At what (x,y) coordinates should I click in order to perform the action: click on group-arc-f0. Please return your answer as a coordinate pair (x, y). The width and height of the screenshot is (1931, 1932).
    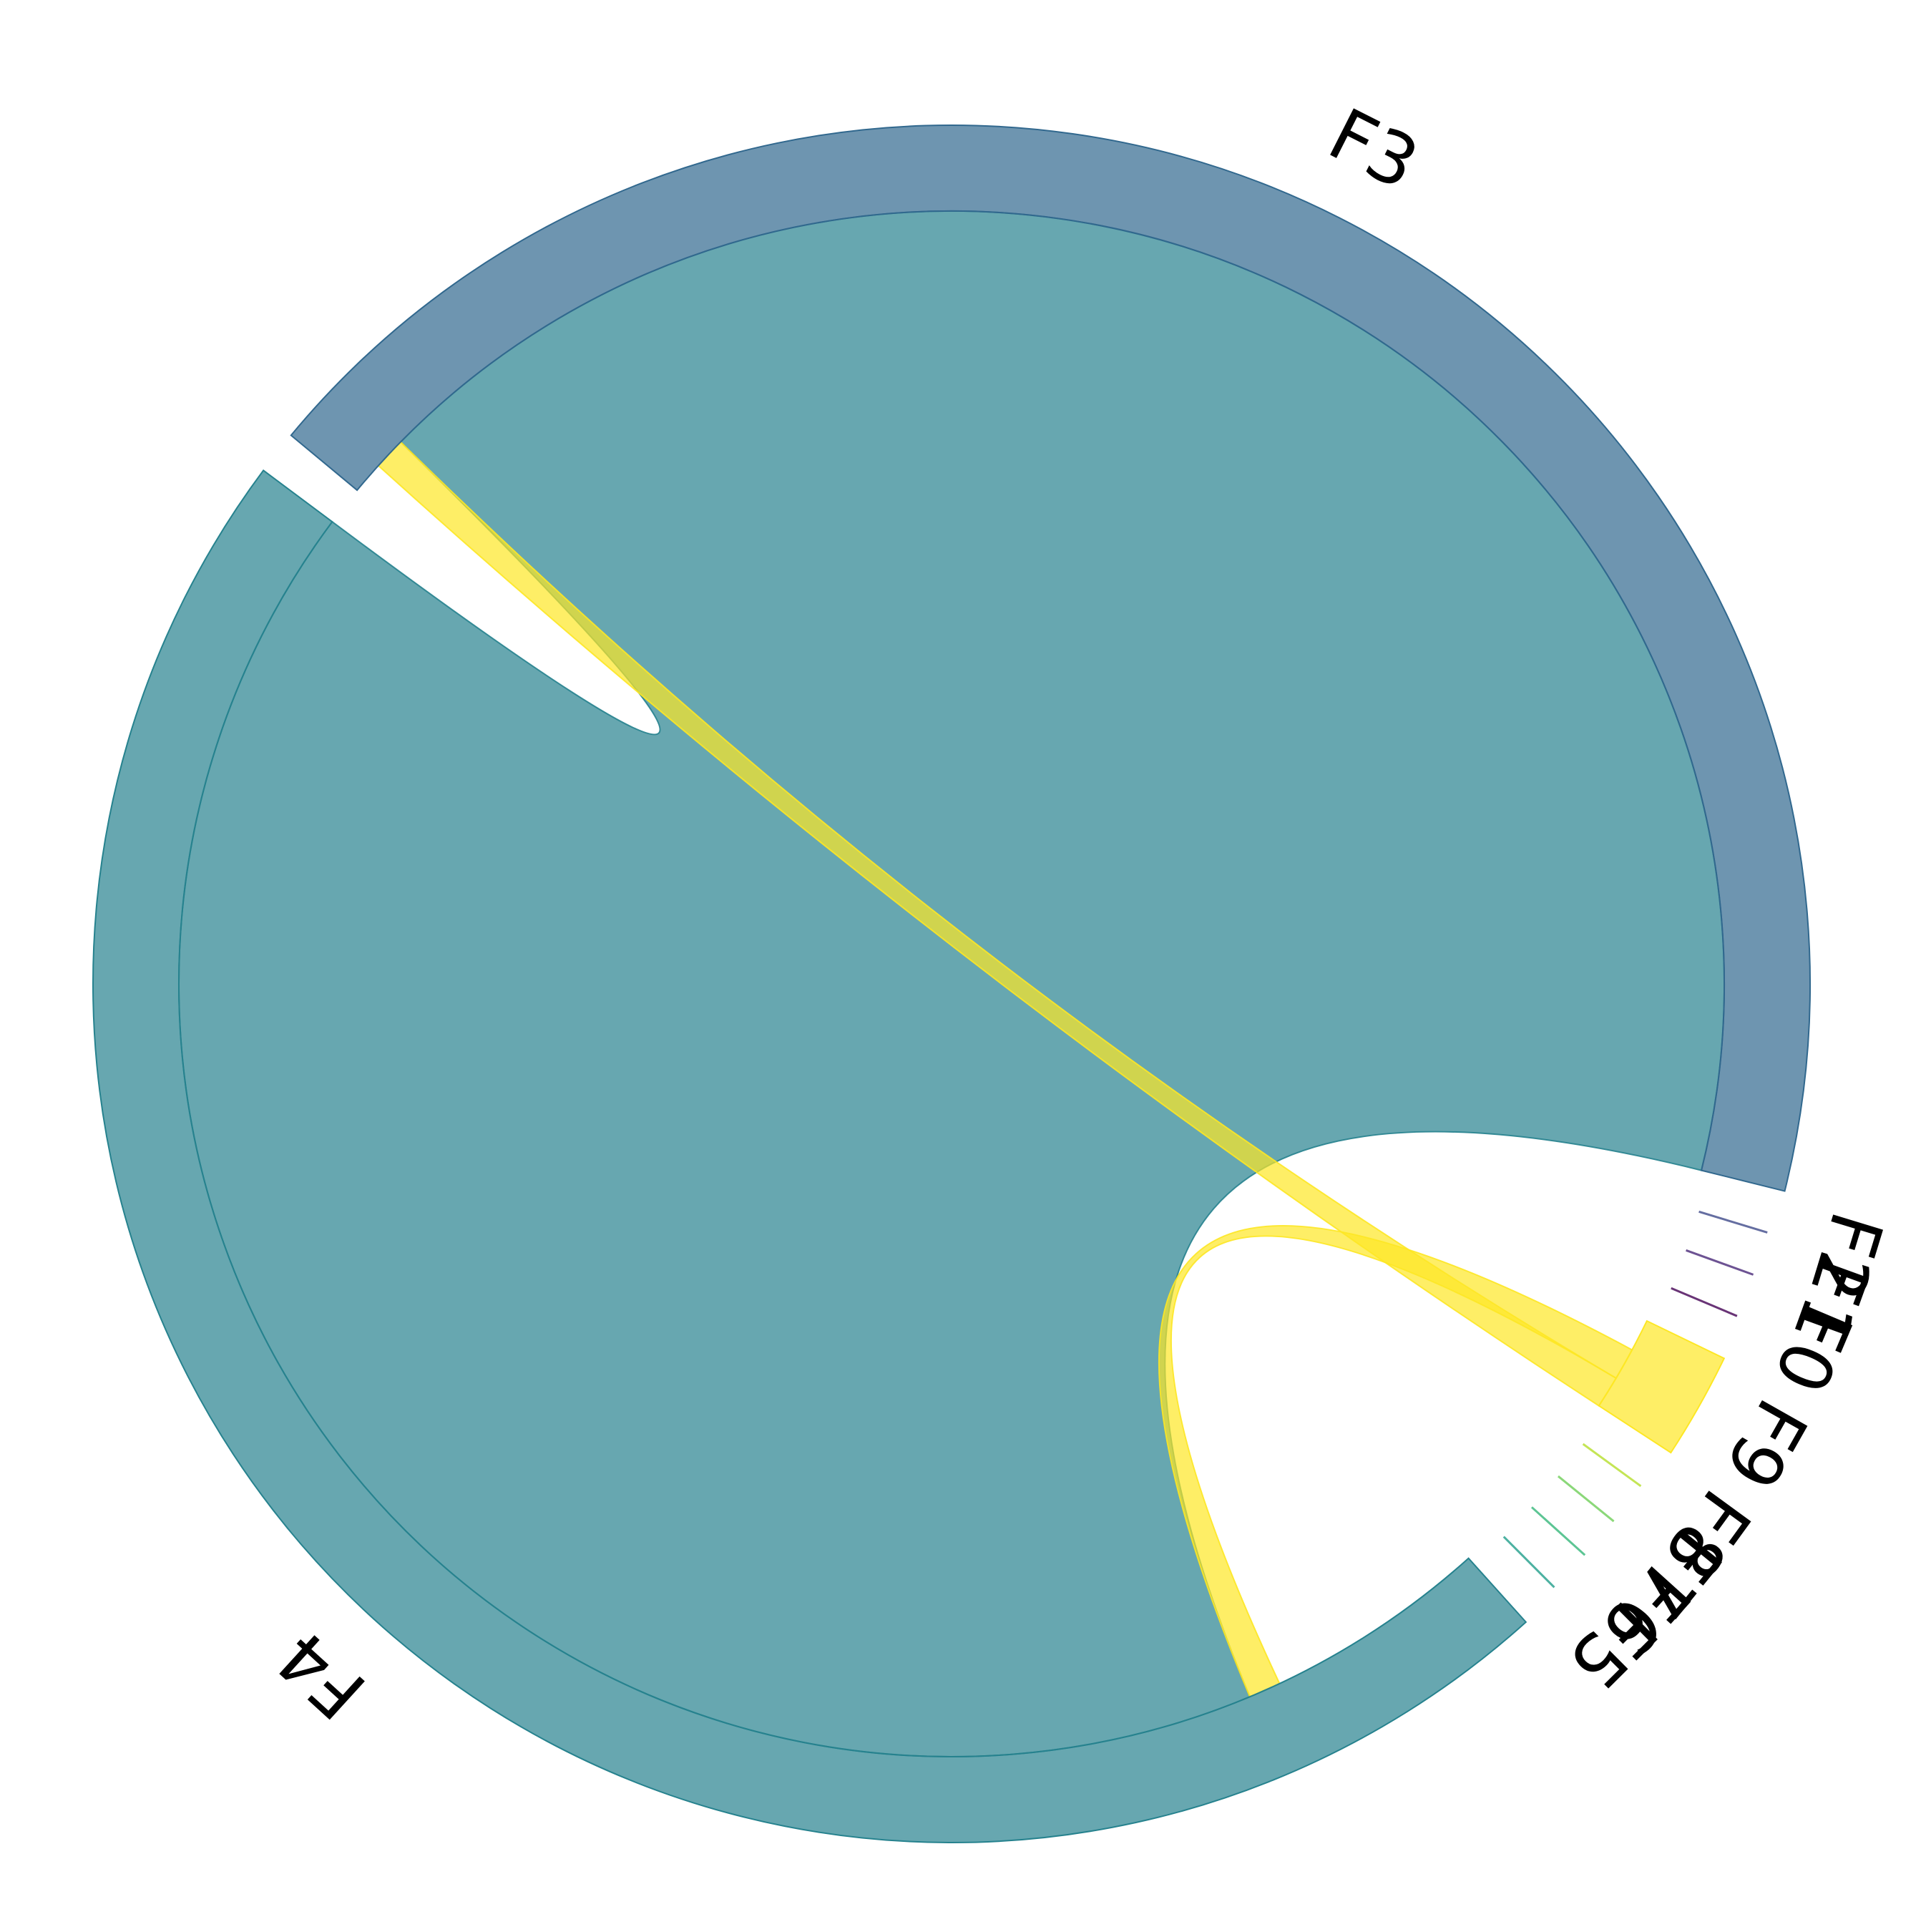
    Looking at the image, I should click on (1704, 1302).